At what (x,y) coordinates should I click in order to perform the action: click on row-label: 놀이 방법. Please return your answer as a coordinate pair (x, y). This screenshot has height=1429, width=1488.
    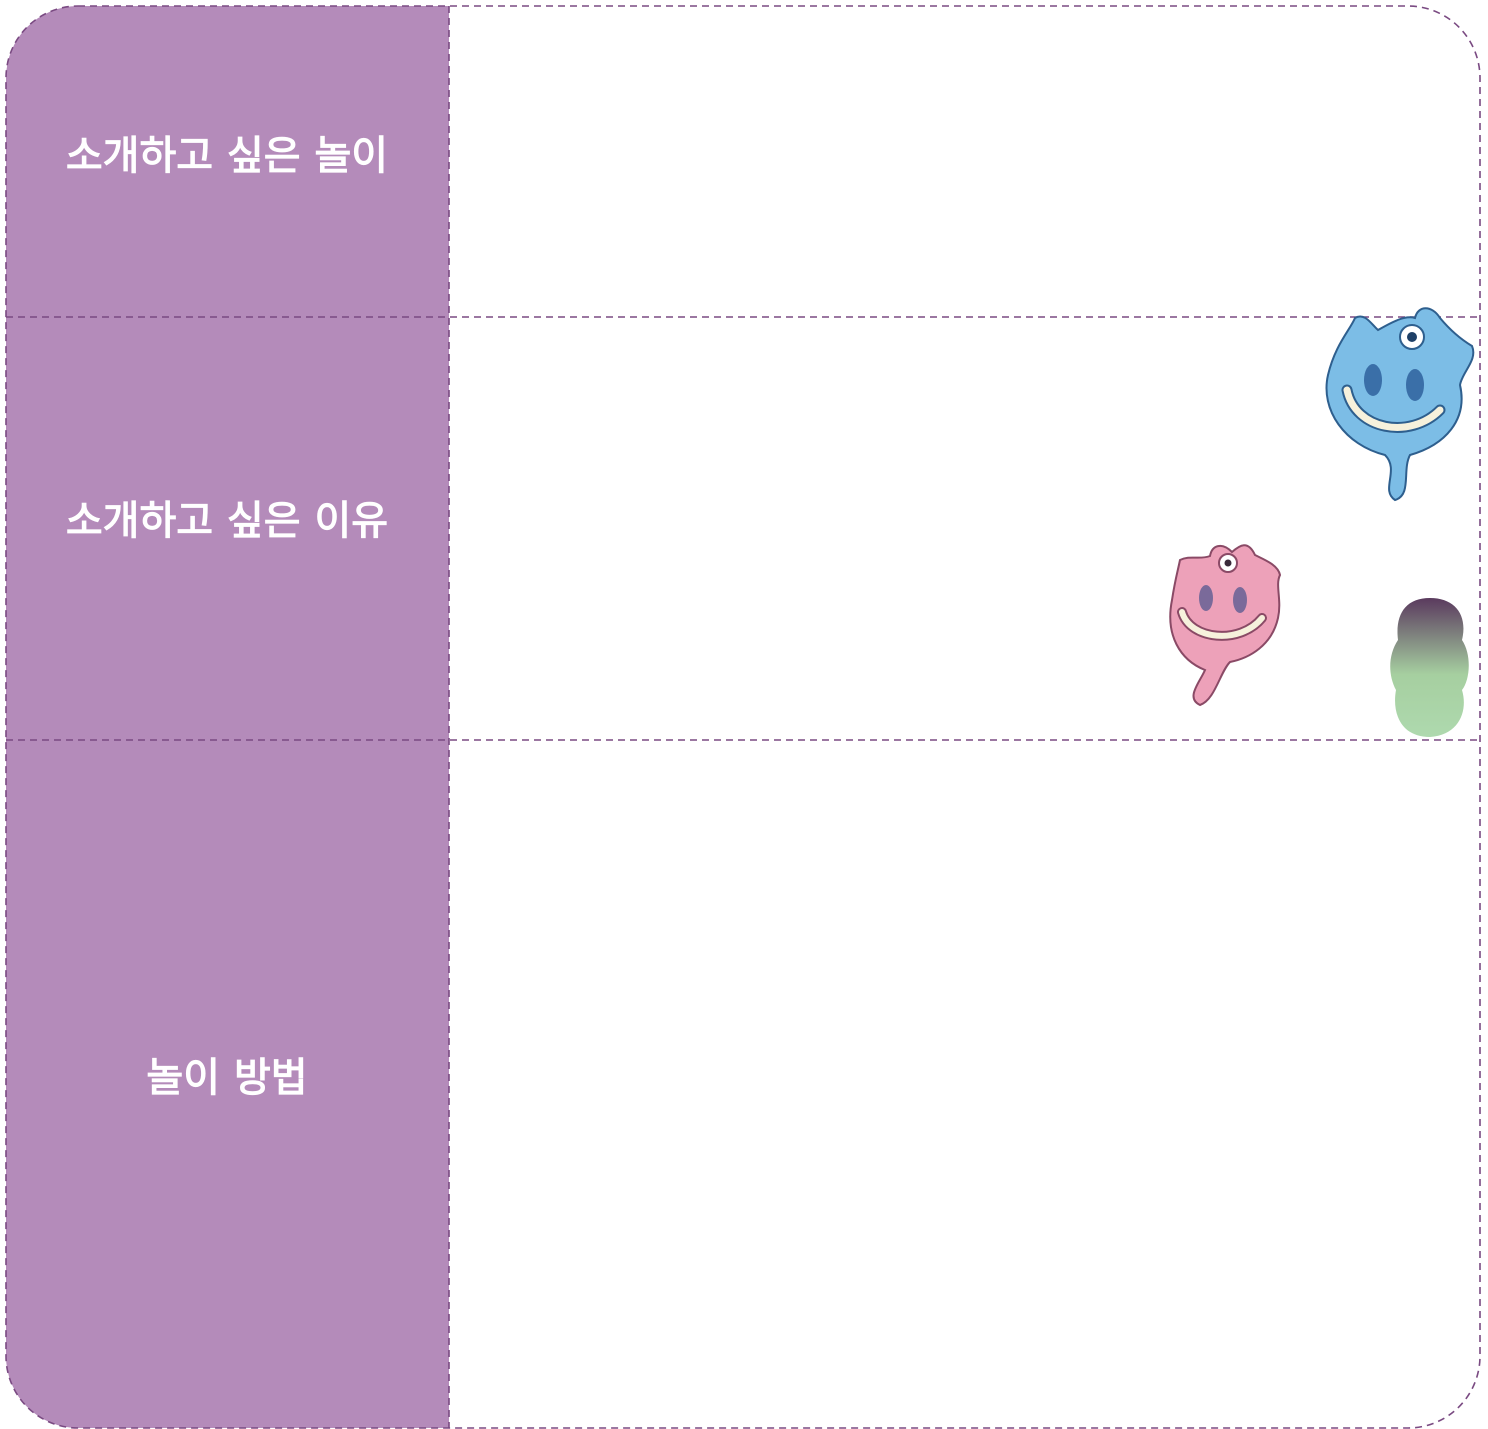
    Looking at the image, I should click on (226, 1078).